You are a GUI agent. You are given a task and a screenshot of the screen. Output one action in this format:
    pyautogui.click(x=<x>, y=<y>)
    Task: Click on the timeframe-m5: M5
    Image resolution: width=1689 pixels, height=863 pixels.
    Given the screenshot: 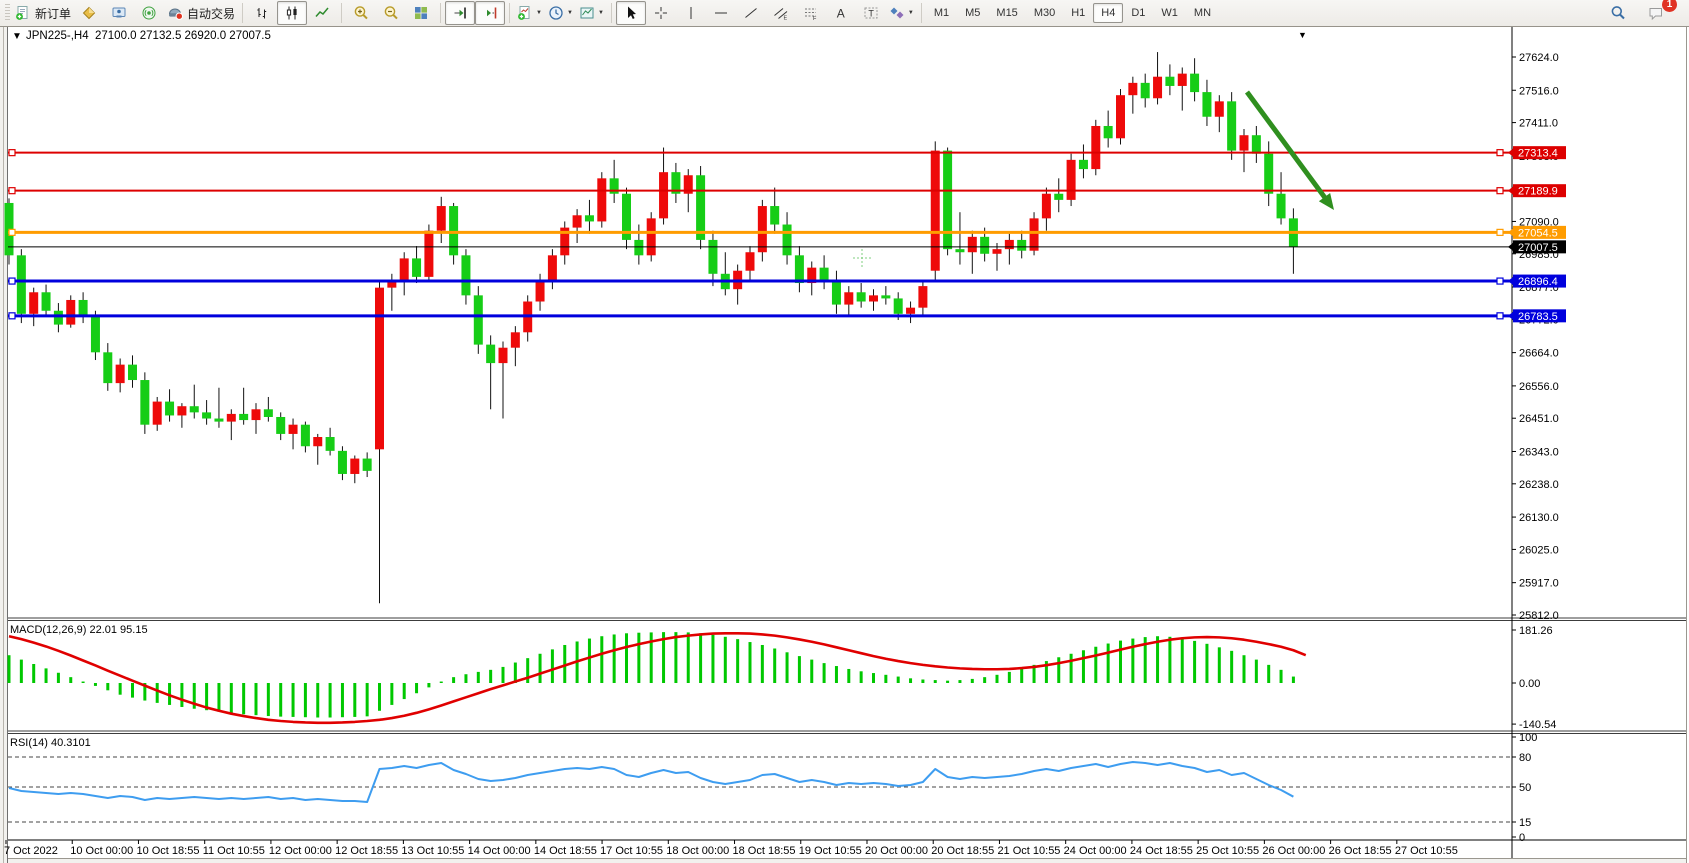 What is the action you would take?
    pyautogui.click(x=973, y=13)
    